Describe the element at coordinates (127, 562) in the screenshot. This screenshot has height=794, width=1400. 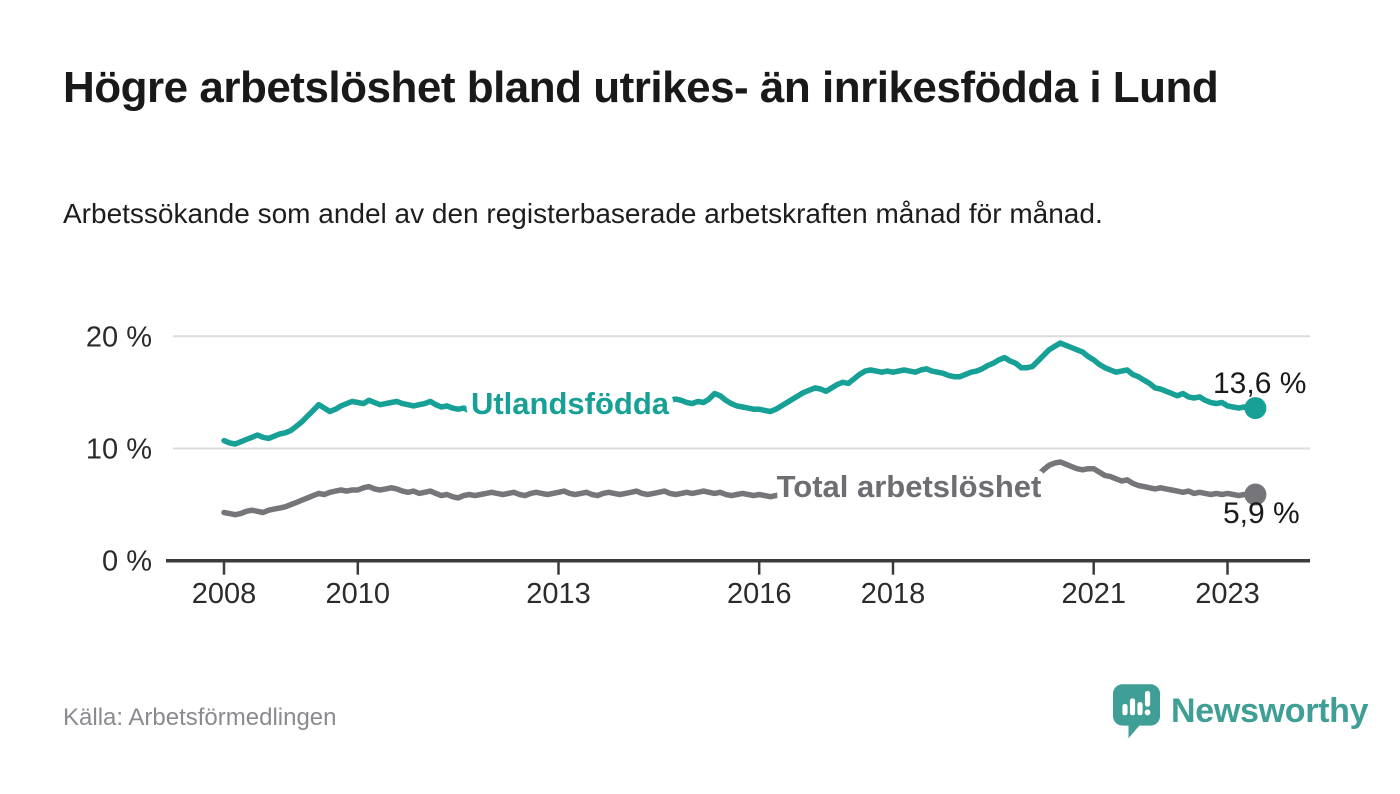
I see `y-tick-label-0: 0 %` at that location.